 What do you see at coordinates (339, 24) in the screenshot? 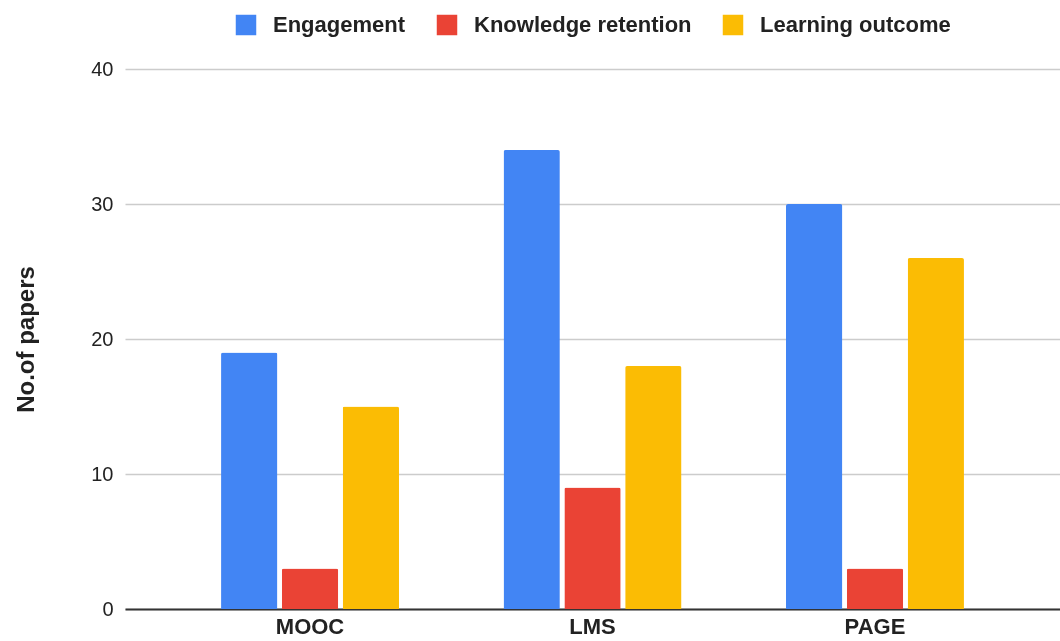
I see `legend-label: Engagement` at bounding box center [339, 24].